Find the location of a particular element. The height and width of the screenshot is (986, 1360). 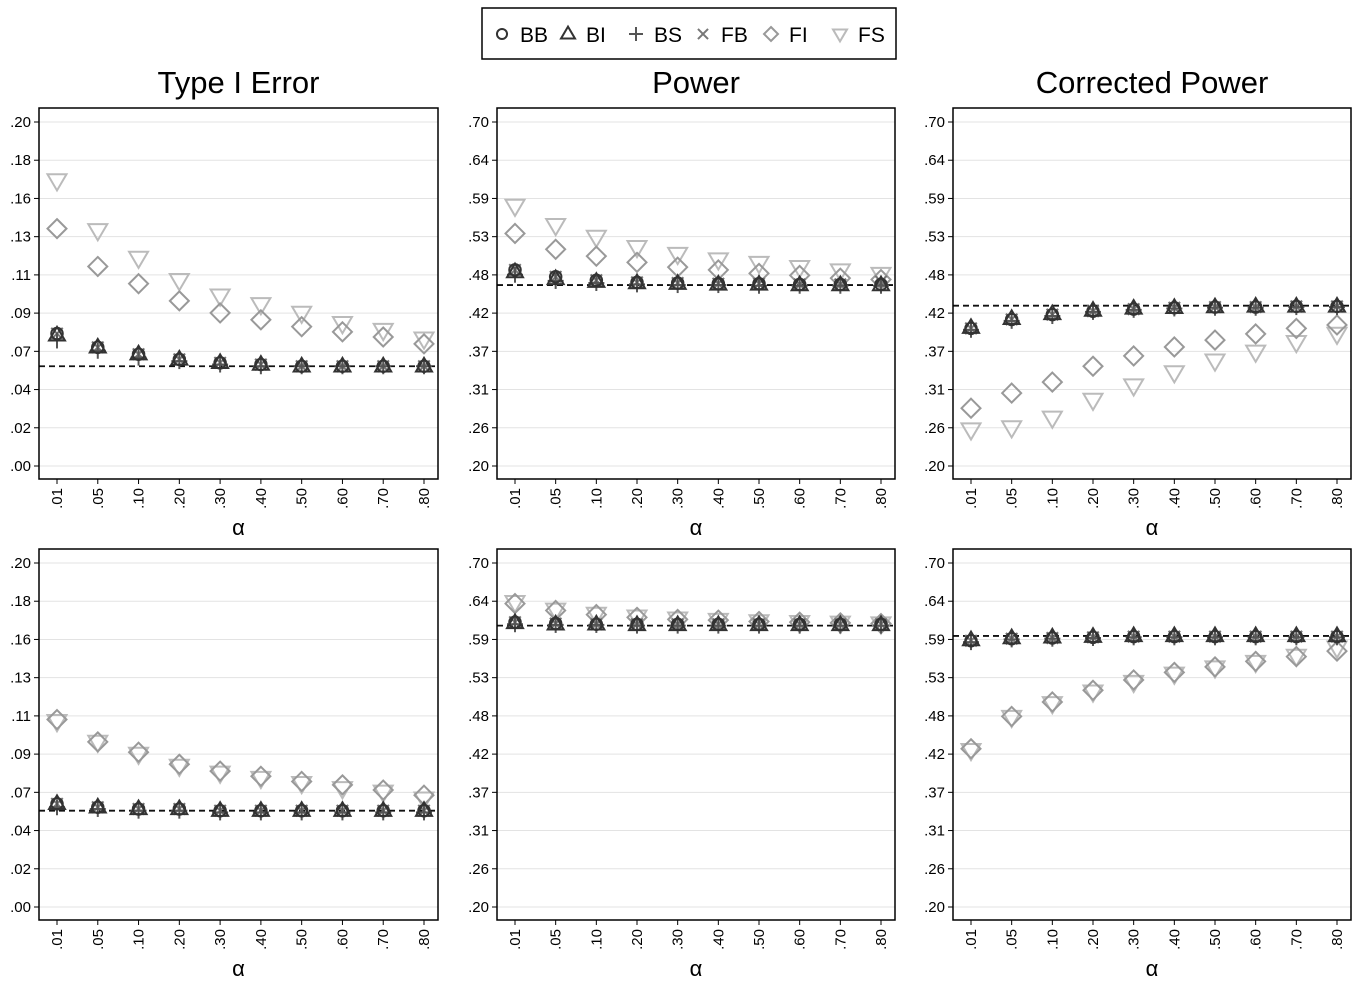

y-tick-label: .20 is located at coordinates (20, 563).